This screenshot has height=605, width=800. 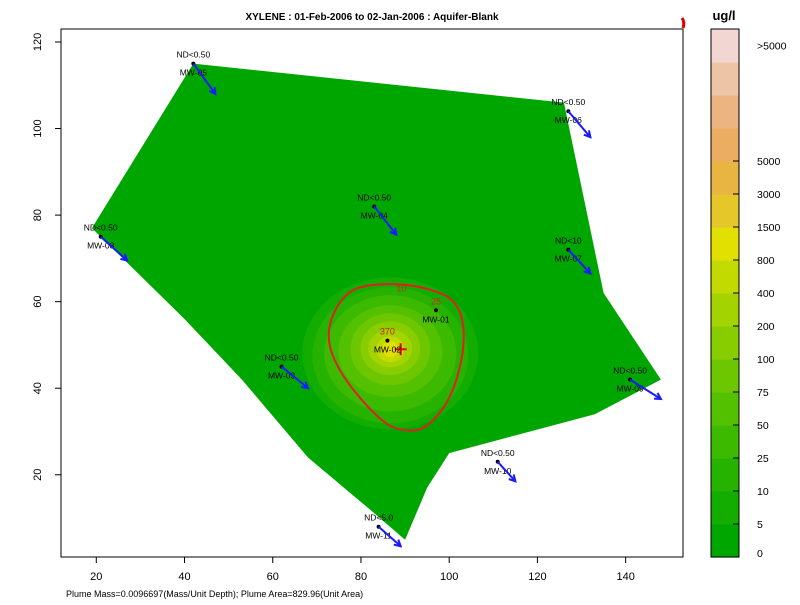 What do you see at coordinates (38, 475) in the screenshot?
I see `y-tick-label: 20` at bounding box center [38, 475].